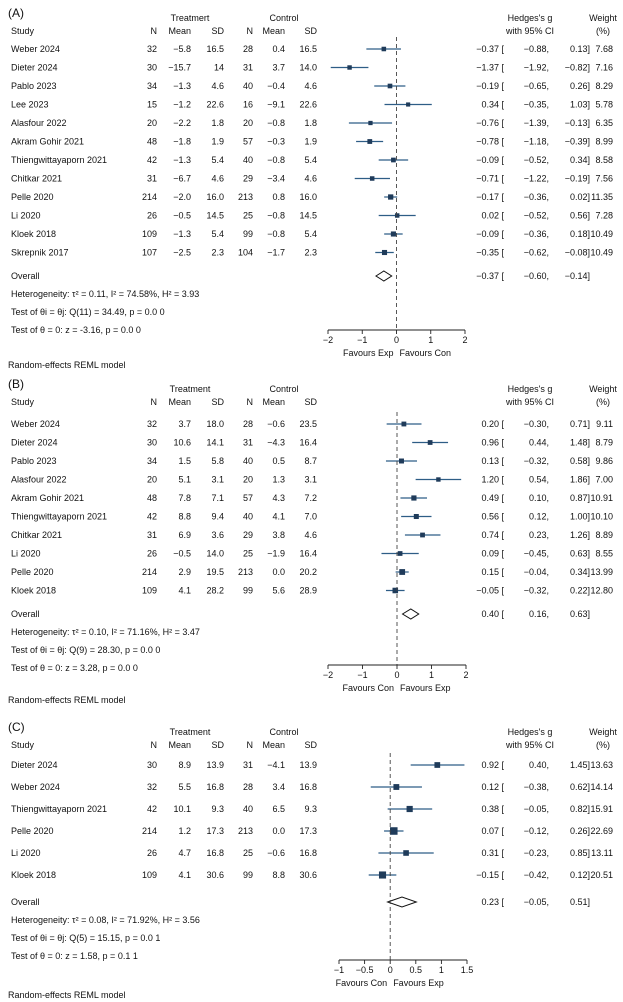 The width and height of the screenshot is (623, 1002). Describe the element at coordinates (536, 554) in the screenshot. I see `ci-lower: −0.45,` at that location.